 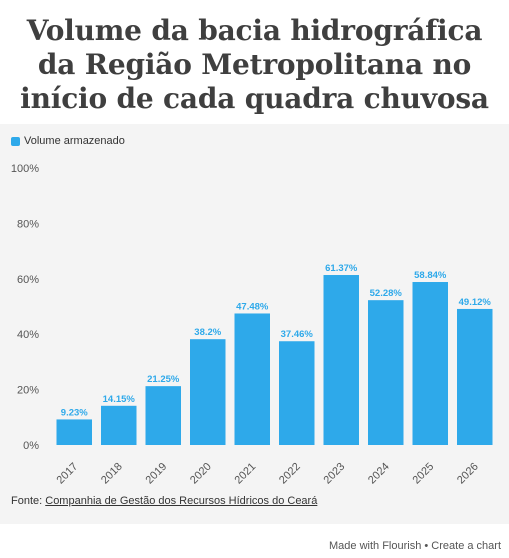 What do you see at coordinates (28, 280) in the screenshot?
I see `y-tick-label: 60%` at bounding box center [28, 280].